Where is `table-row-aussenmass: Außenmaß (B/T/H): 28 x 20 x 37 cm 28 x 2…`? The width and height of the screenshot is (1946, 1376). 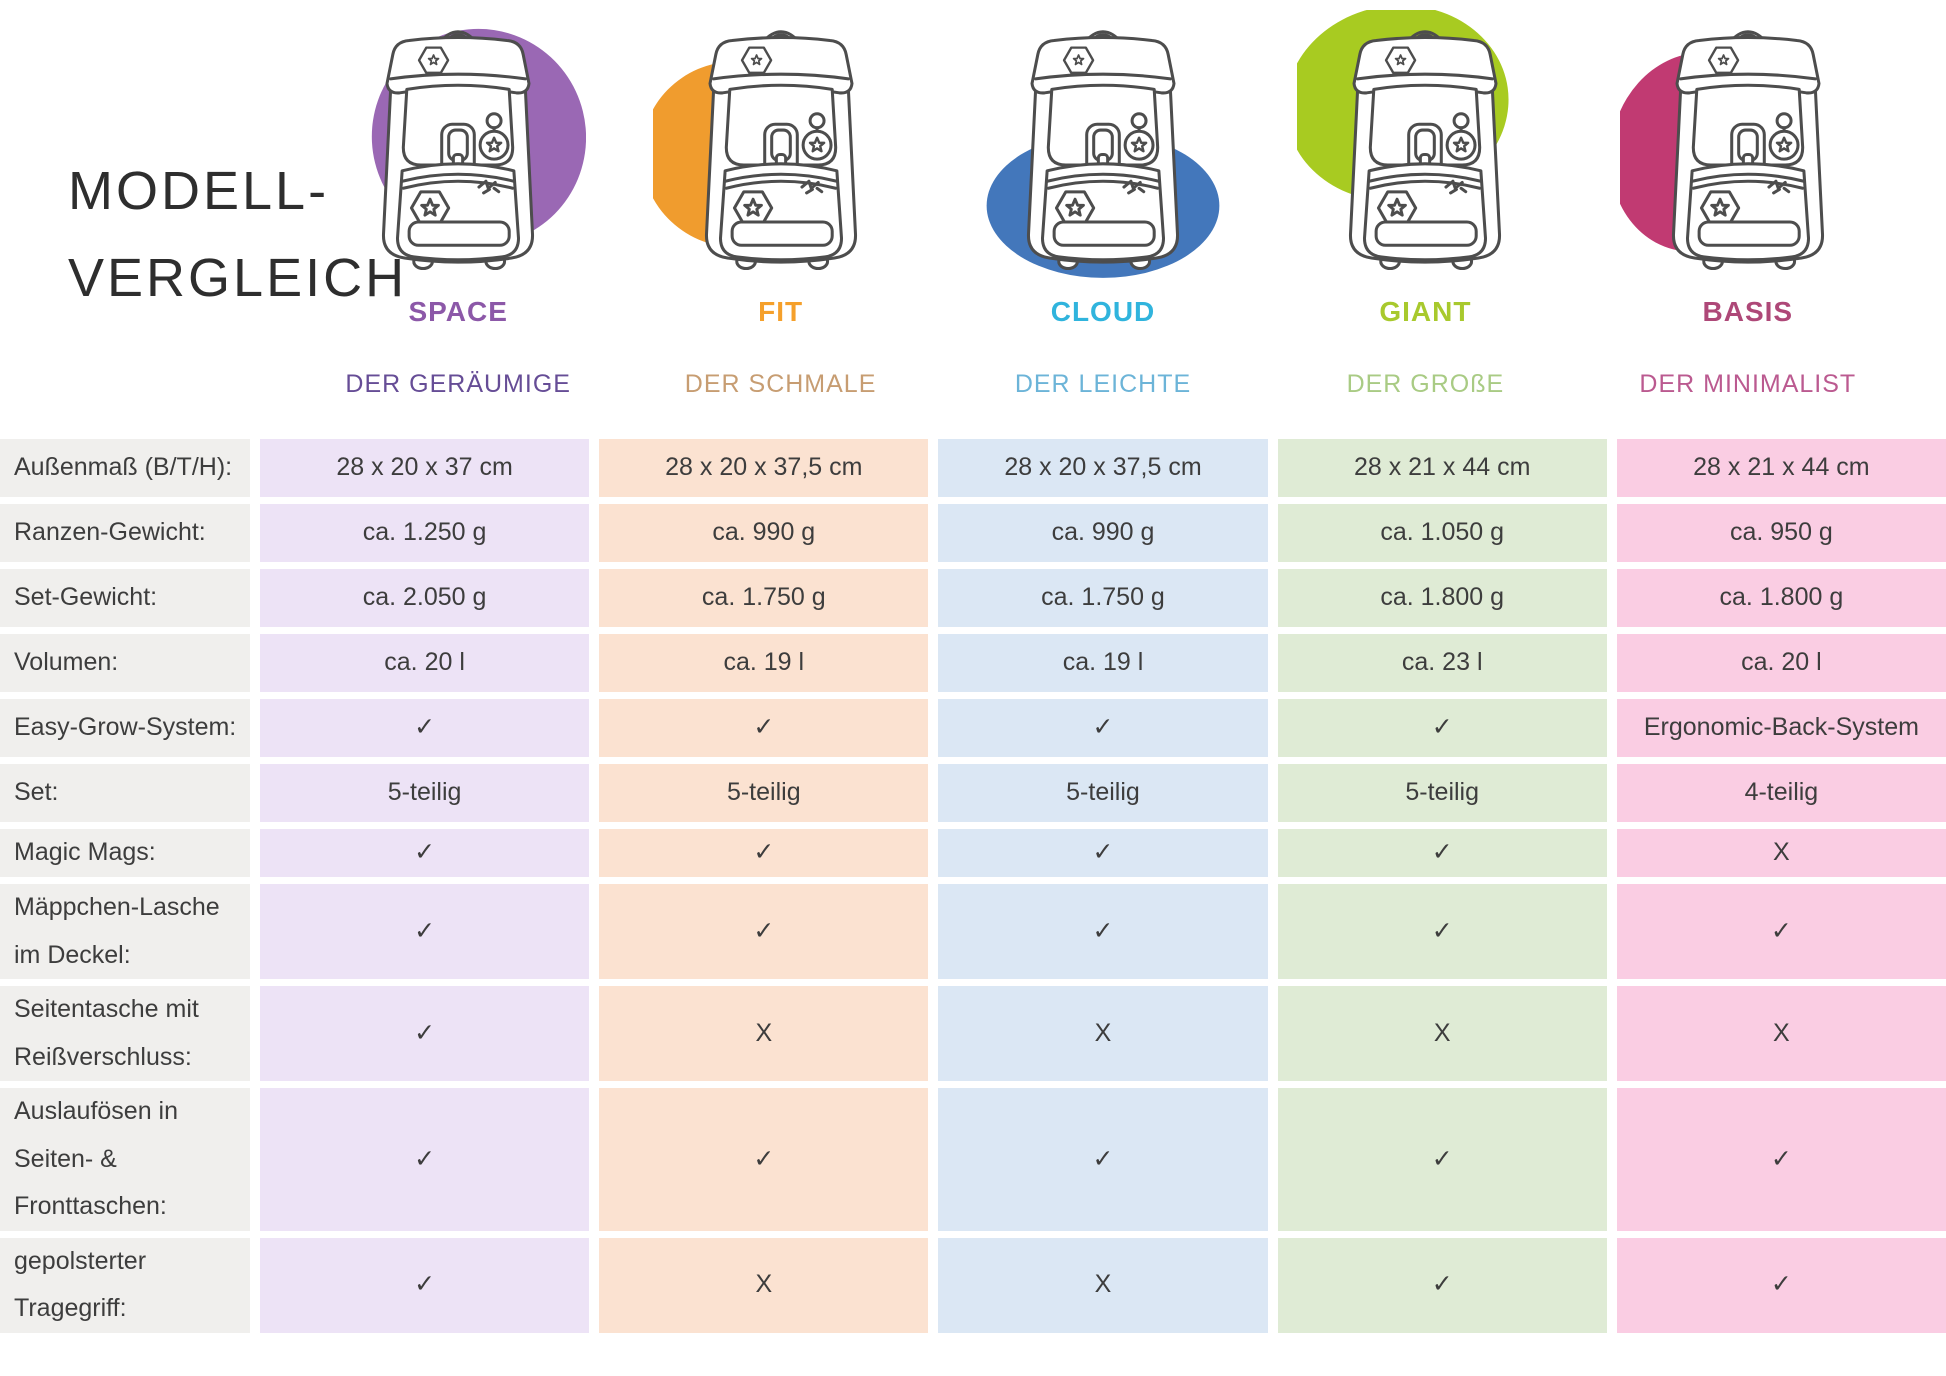
table-row-aussenmass: Außenmaß (B/T/H): 28 x 20 x 37 cm 28 x 2… is located at coordinates (973, 468).